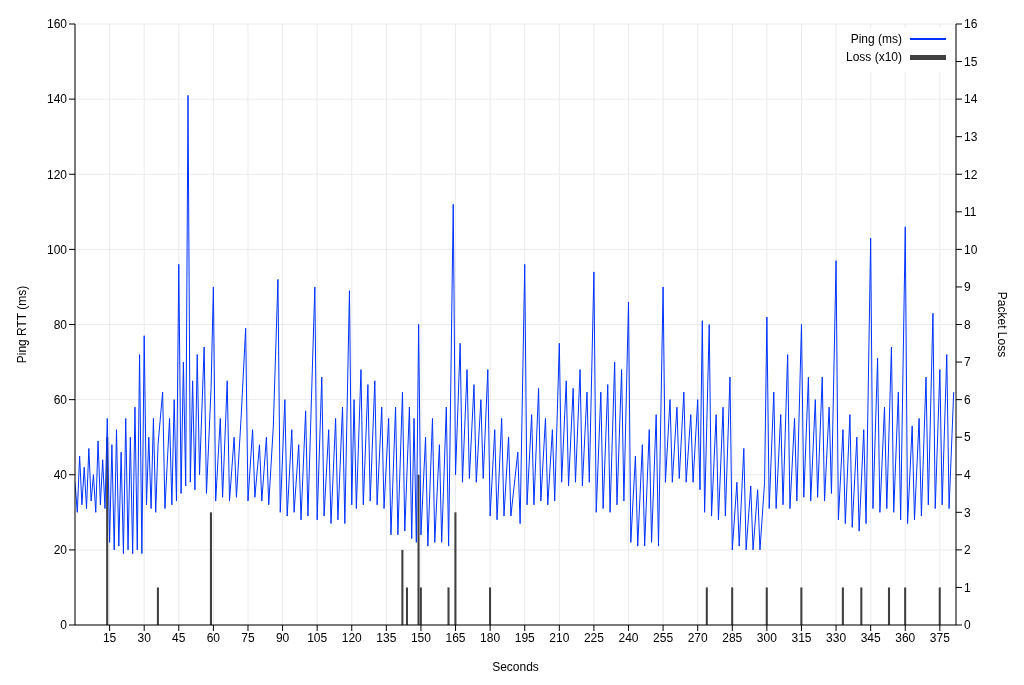  I want to click on x-tick-label: 195, so click(525, 637).